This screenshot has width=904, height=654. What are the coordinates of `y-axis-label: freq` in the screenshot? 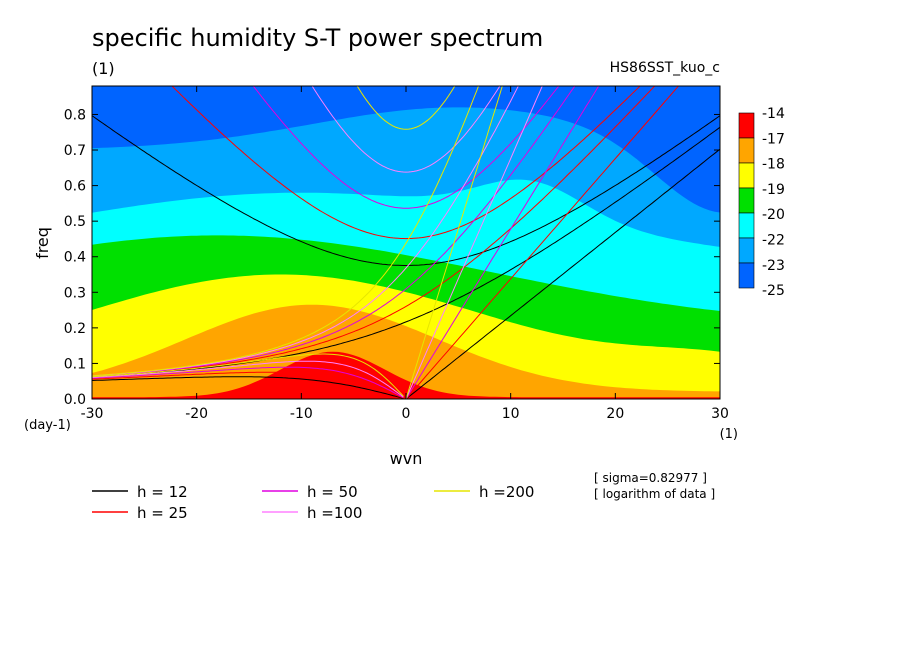 It's located at (42, 243).